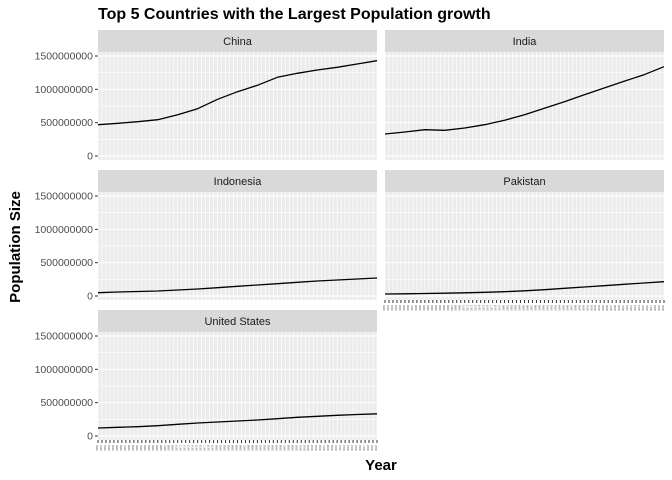 The width and height of the screenshot is (672, 480). What do you see at coordinates (520, 307) in the screenshot?
I see `x-tick-label: 1984` at bounding box center [520, 307].